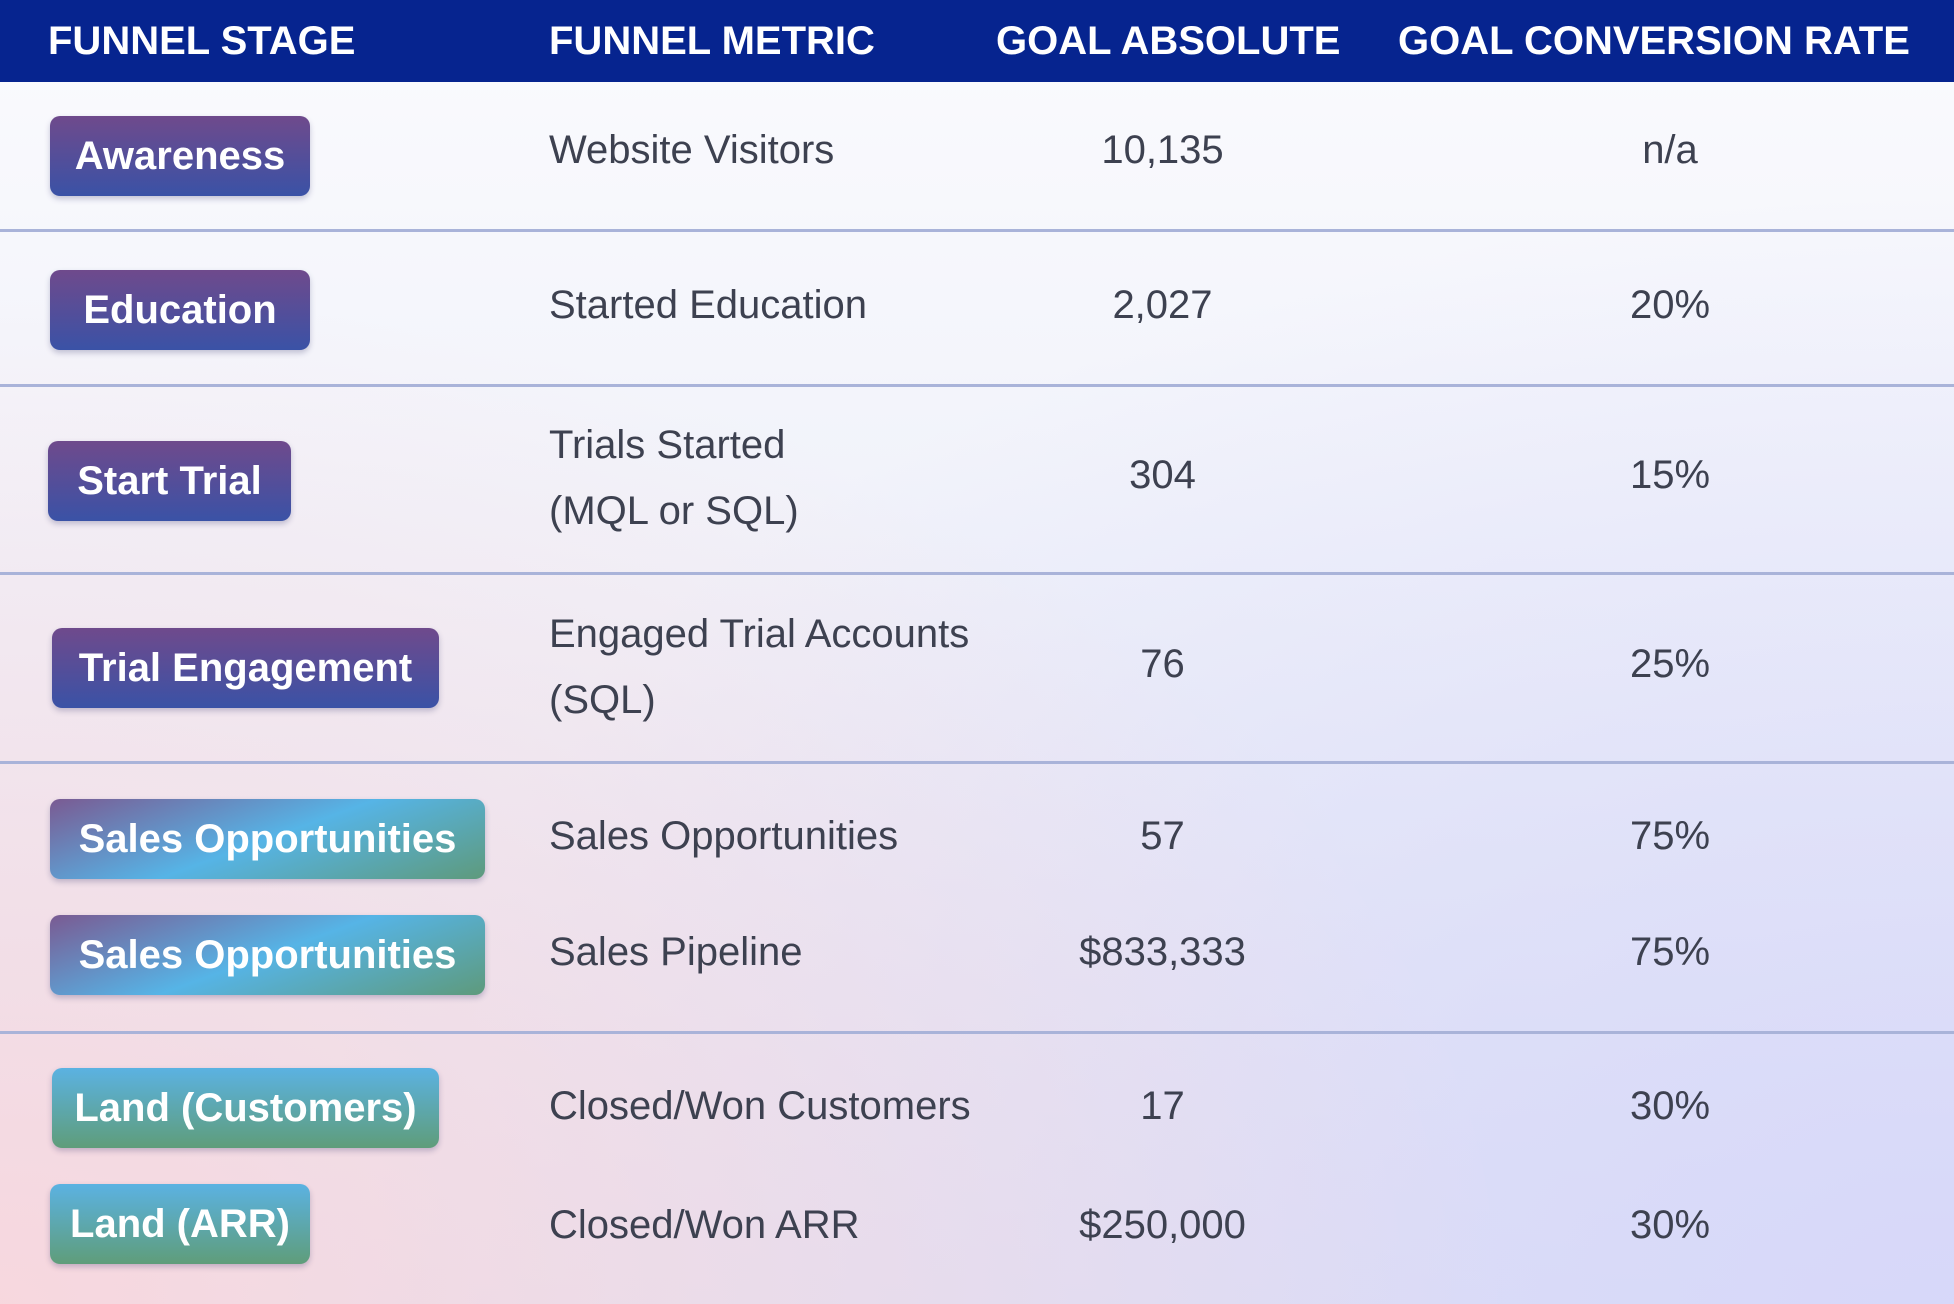 This screenshot has height=1304, width=1954. What do you see at coordinates (1162, 305) in the screenshot?
I see `goal-absolute-cell: 2,027` at bounding box center [1162, 305].